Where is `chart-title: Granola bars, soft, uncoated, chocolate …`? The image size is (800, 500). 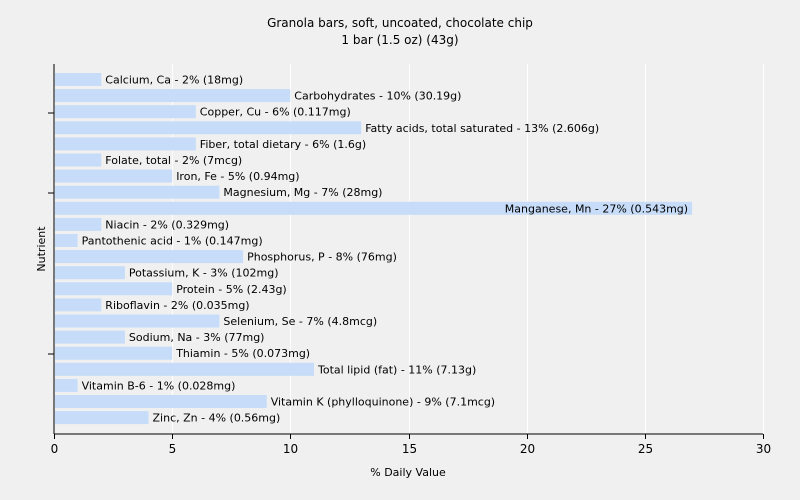 chart-title: Granola bars, soft, uncoated, chocolate … is located at coordinates (400, 23).